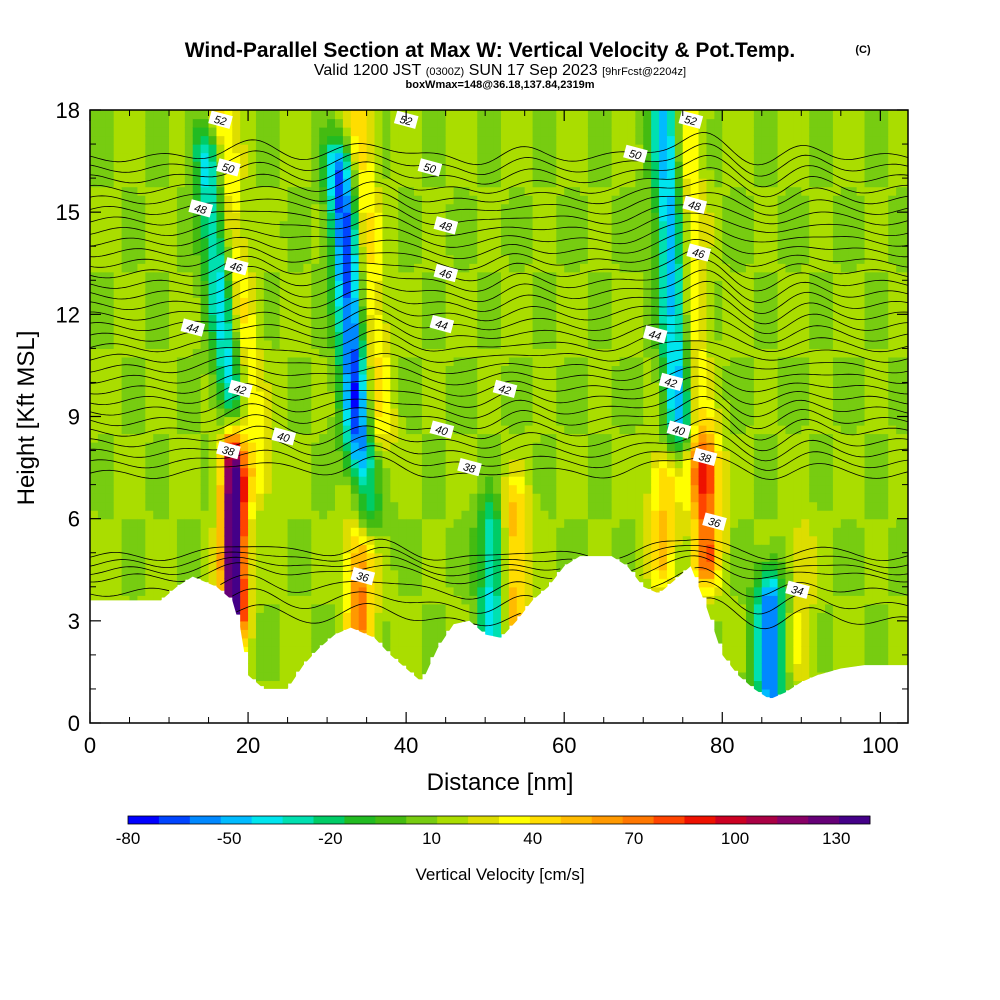 This screenshot has height=1000, width=1000. What do you see at coordinates (445, 72) in the screenshot?
I see `valid-utc: (0300Z)` at bounding box center [445, 72].